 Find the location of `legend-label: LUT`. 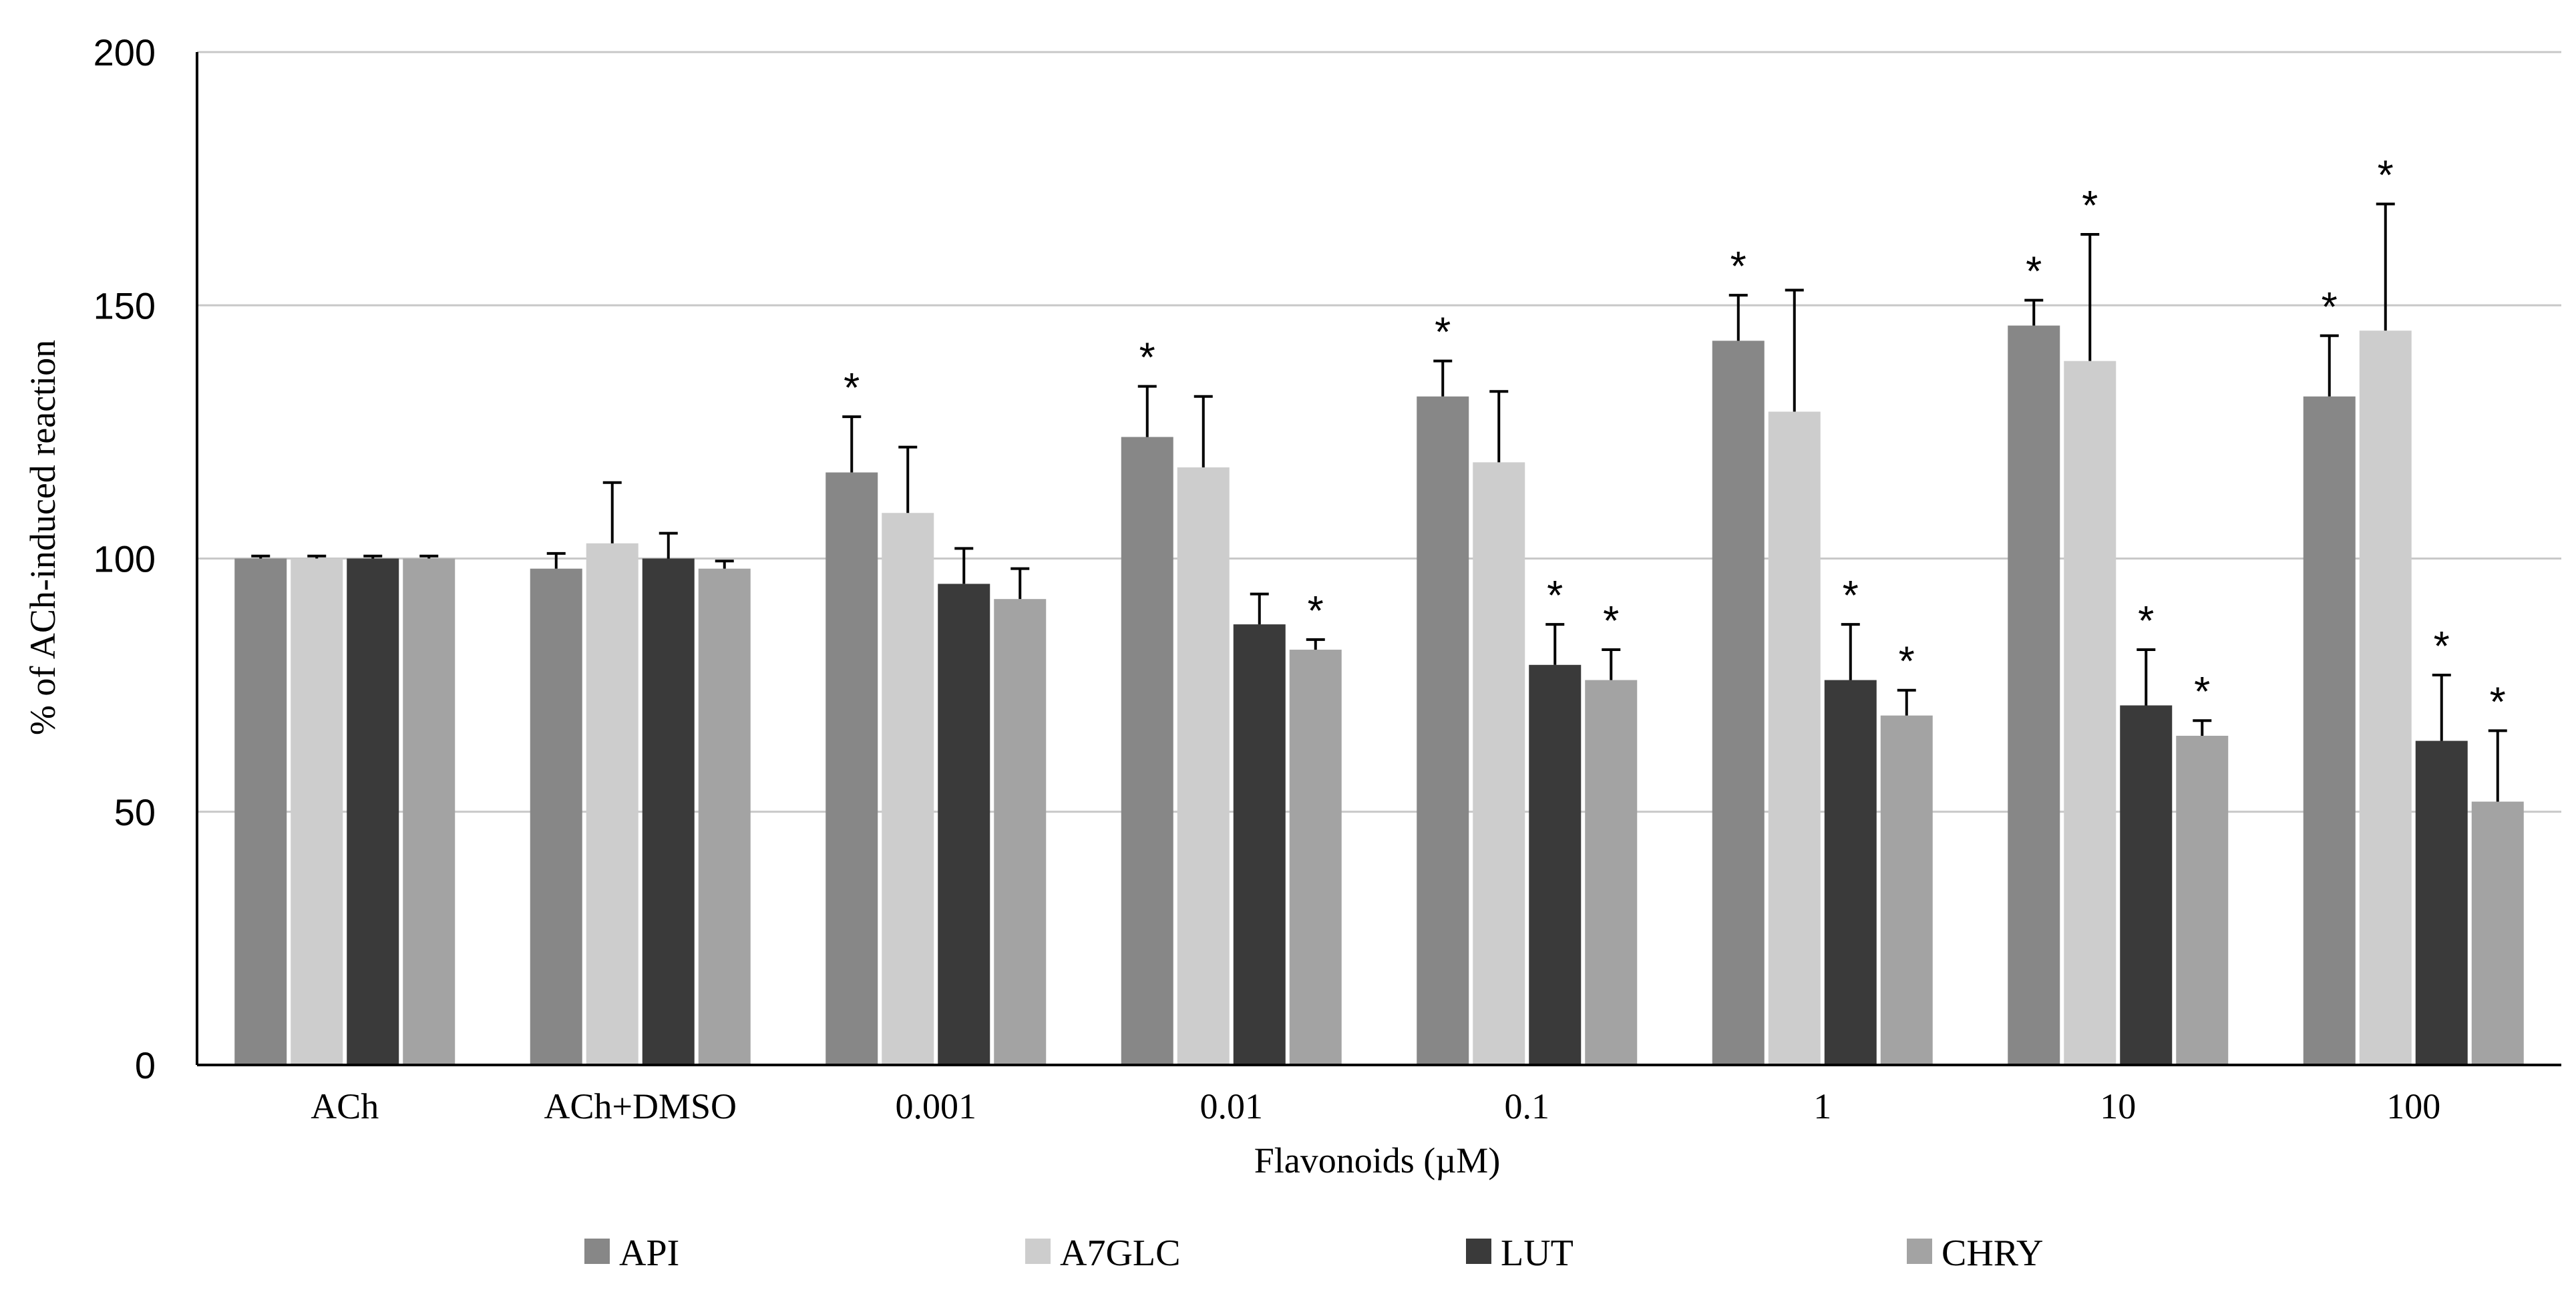

legend-label: LUT is located at coordinates (1537, 1253).